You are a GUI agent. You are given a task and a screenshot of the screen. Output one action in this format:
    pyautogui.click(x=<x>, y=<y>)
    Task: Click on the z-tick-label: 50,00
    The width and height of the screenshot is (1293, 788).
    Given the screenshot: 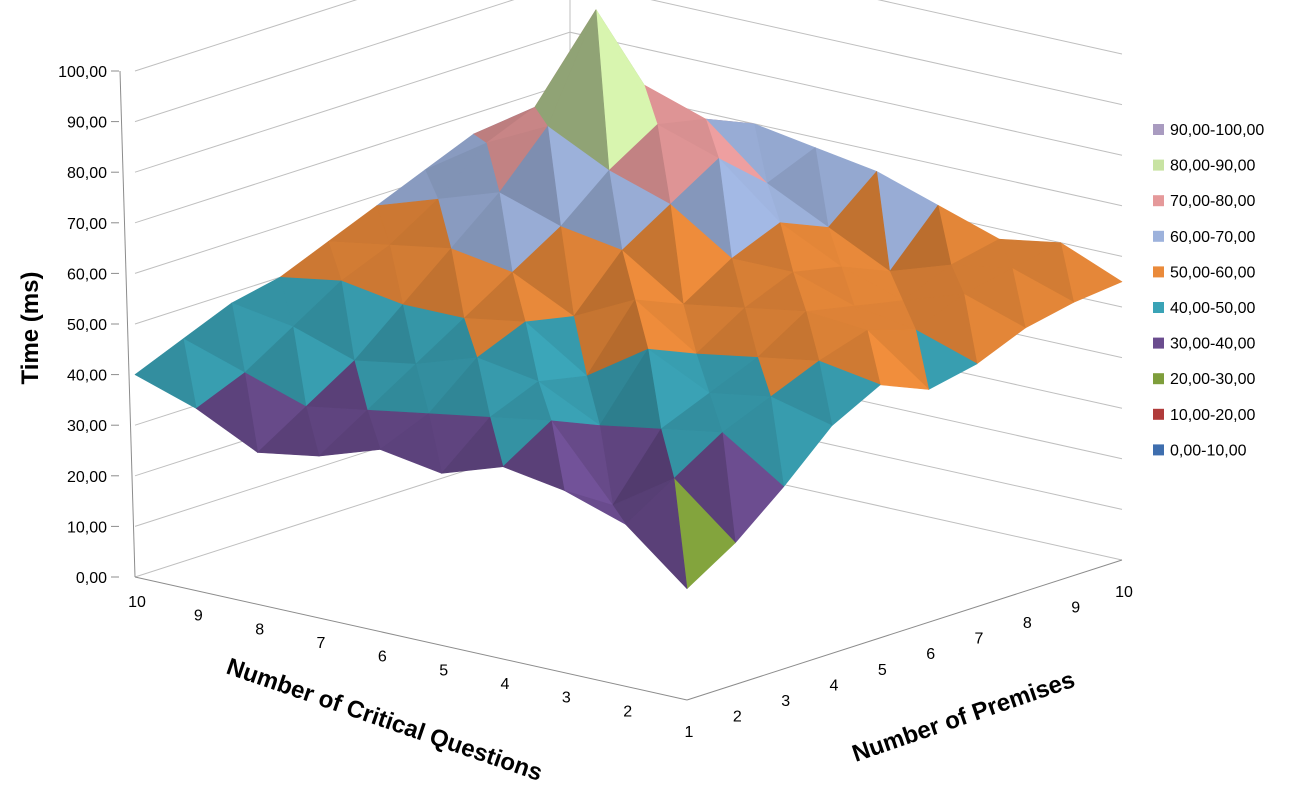 What is the action you would take?
    pyautogui.click(x=87, y=325)
    